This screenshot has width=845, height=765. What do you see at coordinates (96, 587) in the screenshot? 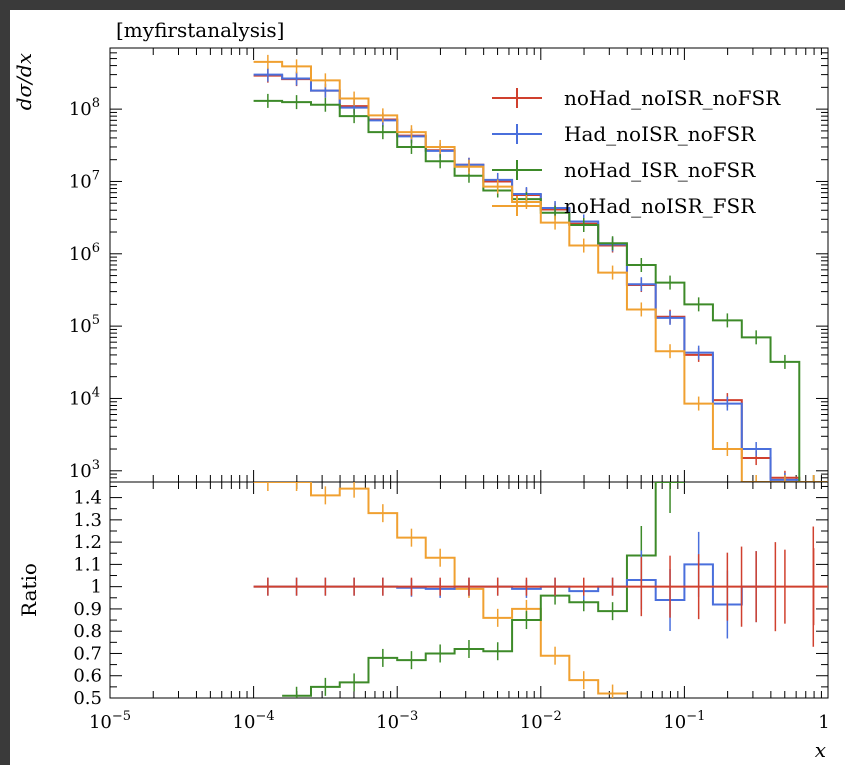
I see `ratio-y-tick-label: 1` at bounding box center [96, 587].